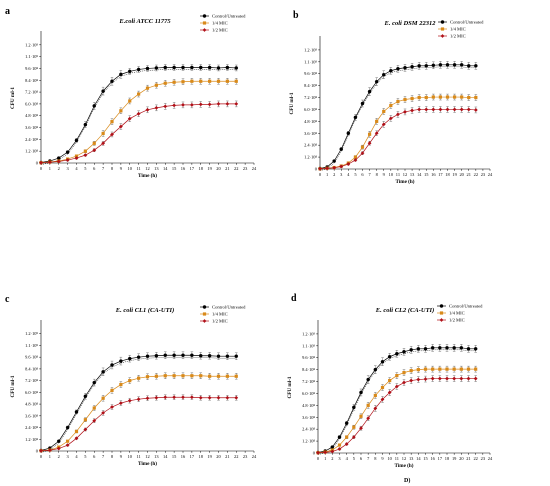  I want to click on x-tick-label: 11, so click(397, 458).